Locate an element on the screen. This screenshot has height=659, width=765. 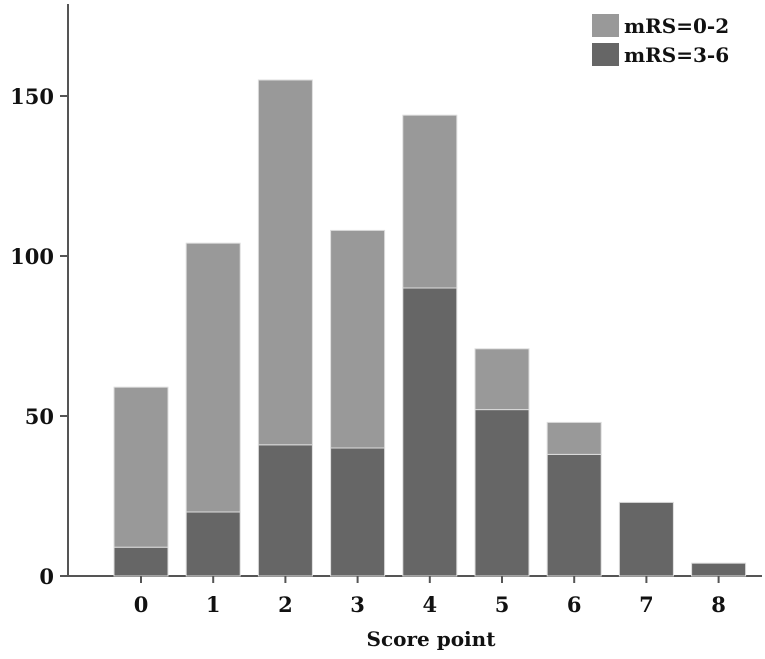
x-tick-label: 5 is located at coordinates (502, 604).